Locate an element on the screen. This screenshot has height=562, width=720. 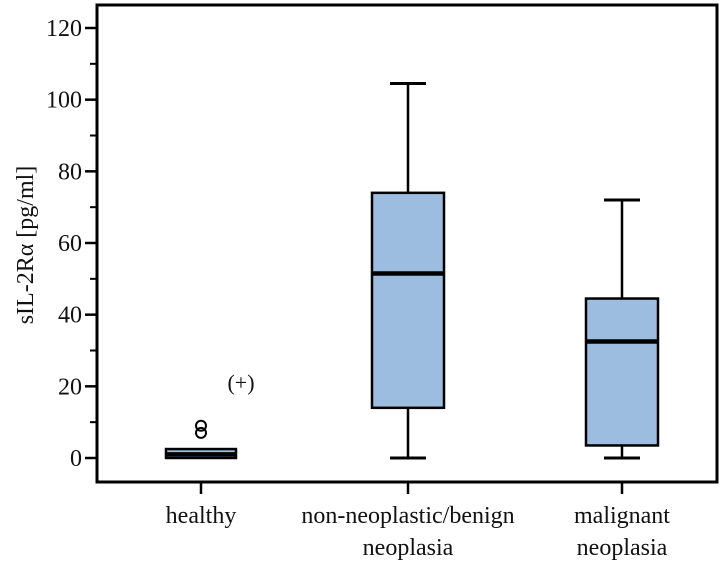
x-category-label: healthy is located at coordinates (201, 516).